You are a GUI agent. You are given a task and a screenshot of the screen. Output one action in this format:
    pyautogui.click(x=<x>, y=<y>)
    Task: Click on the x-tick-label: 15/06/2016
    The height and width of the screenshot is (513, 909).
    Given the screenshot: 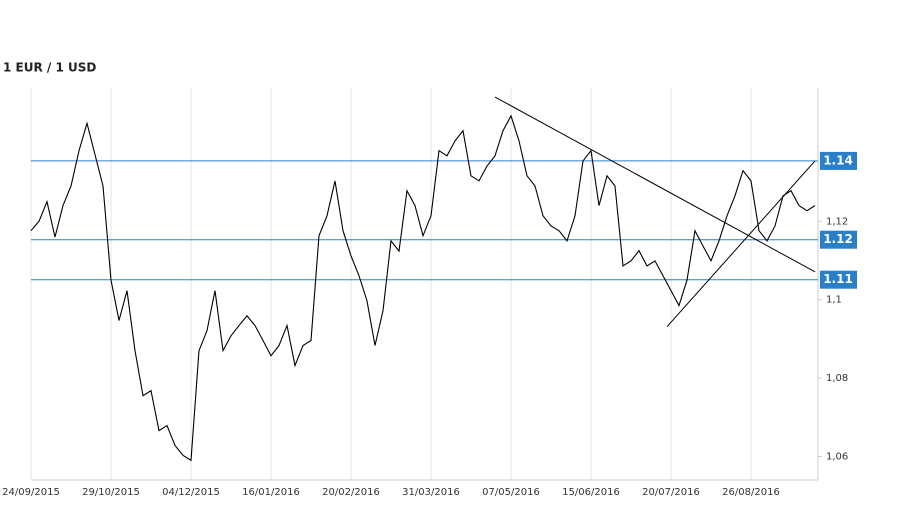 What is the action you would take?
    pyautogui.click(x=591, y=492)
    